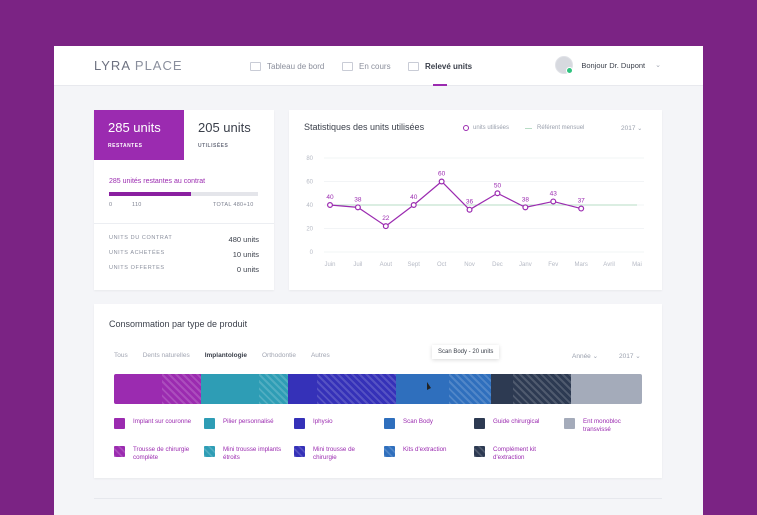 This screenshot has height=515, width=757. Describe the element at coordinates (287, 66) in the screenshot. I see `nav-tab-tableau-de-bord: Tableau de bord` at that location.